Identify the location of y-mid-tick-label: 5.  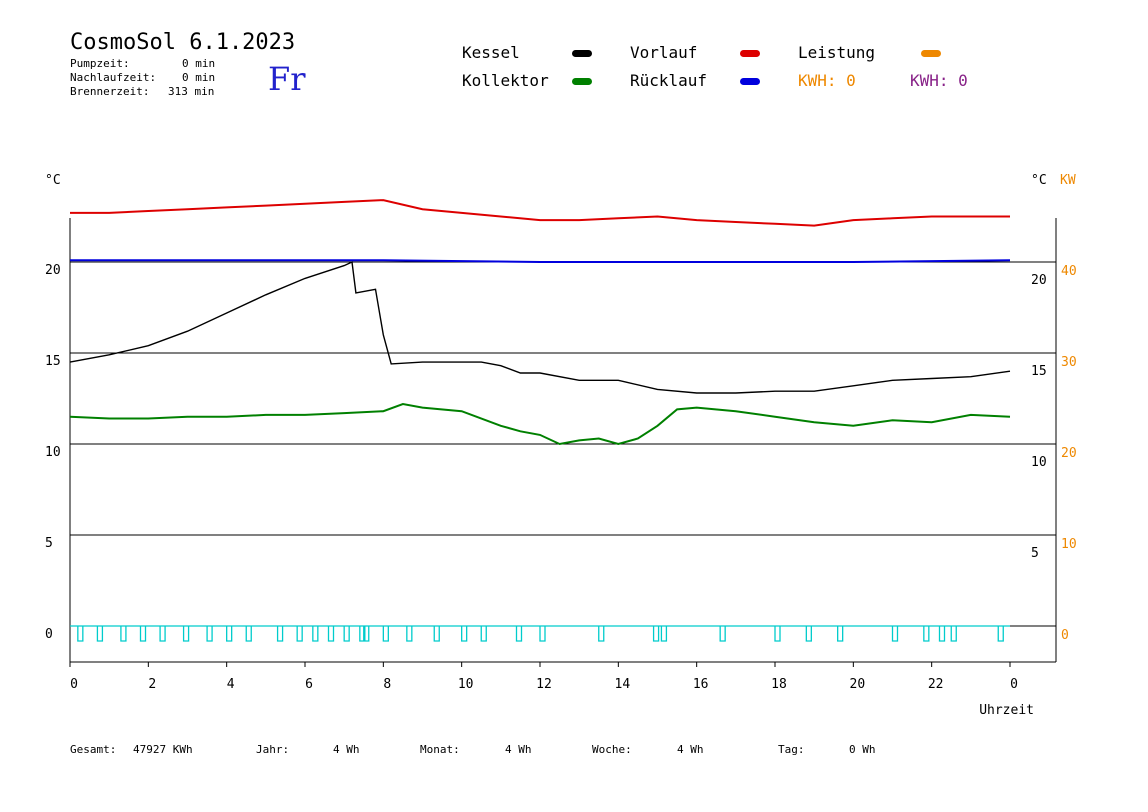
(1035, 553).